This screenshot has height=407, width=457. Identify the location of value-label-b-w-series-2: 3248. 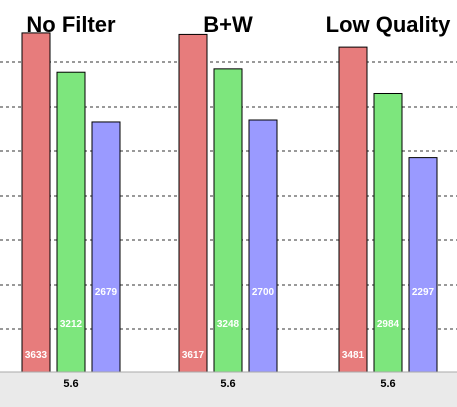
(228, 324).